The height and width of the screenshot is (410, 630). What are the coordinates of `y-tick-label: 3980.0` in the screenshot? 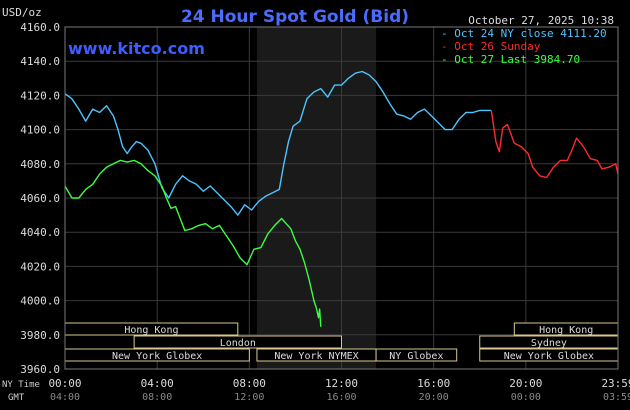 It's located at (40, 335).